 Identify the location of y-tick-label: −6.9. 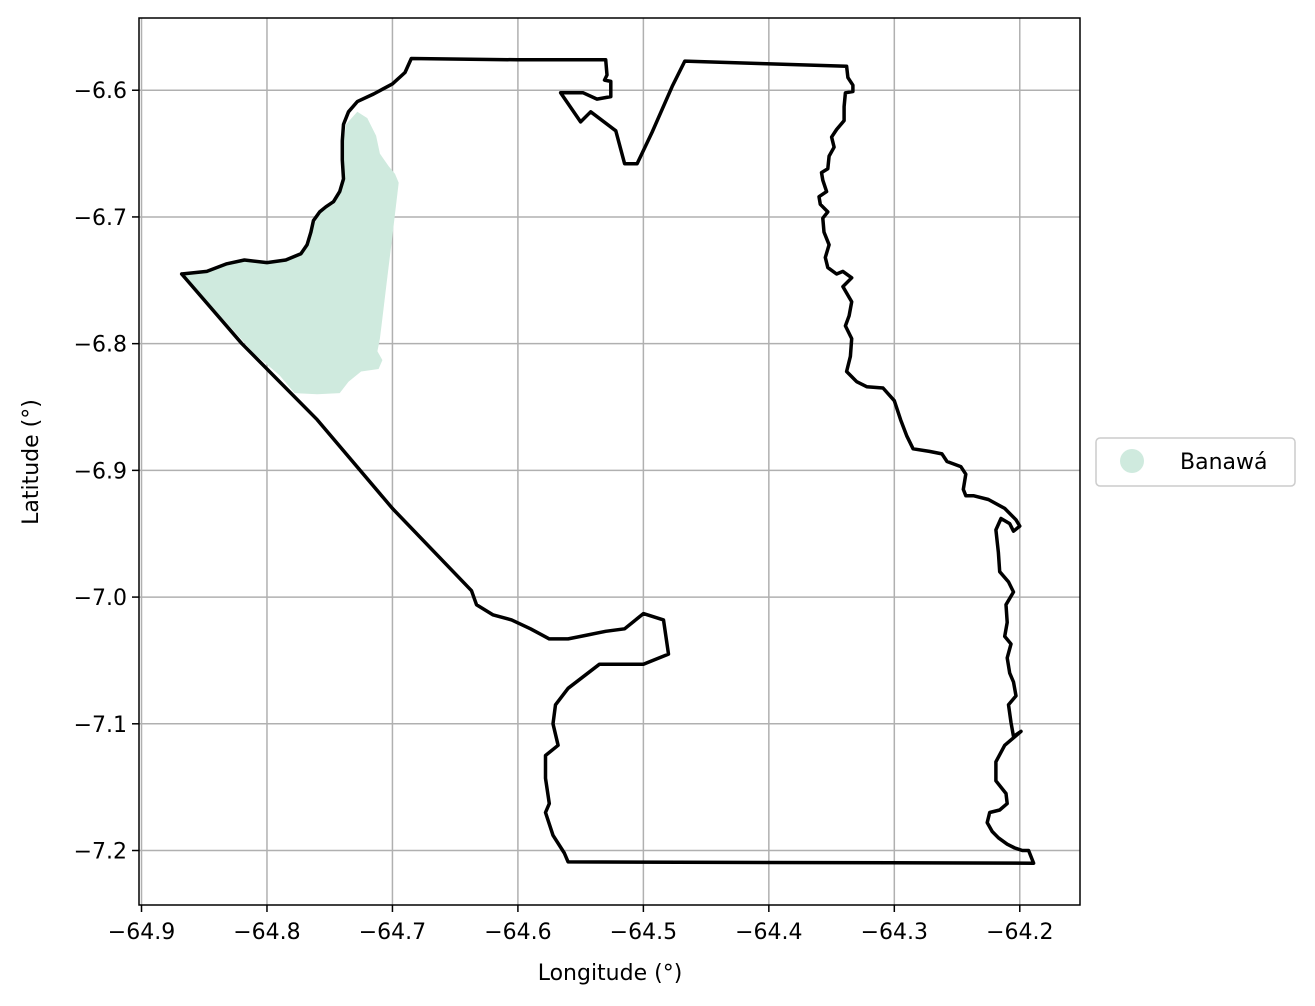
(100, 471).